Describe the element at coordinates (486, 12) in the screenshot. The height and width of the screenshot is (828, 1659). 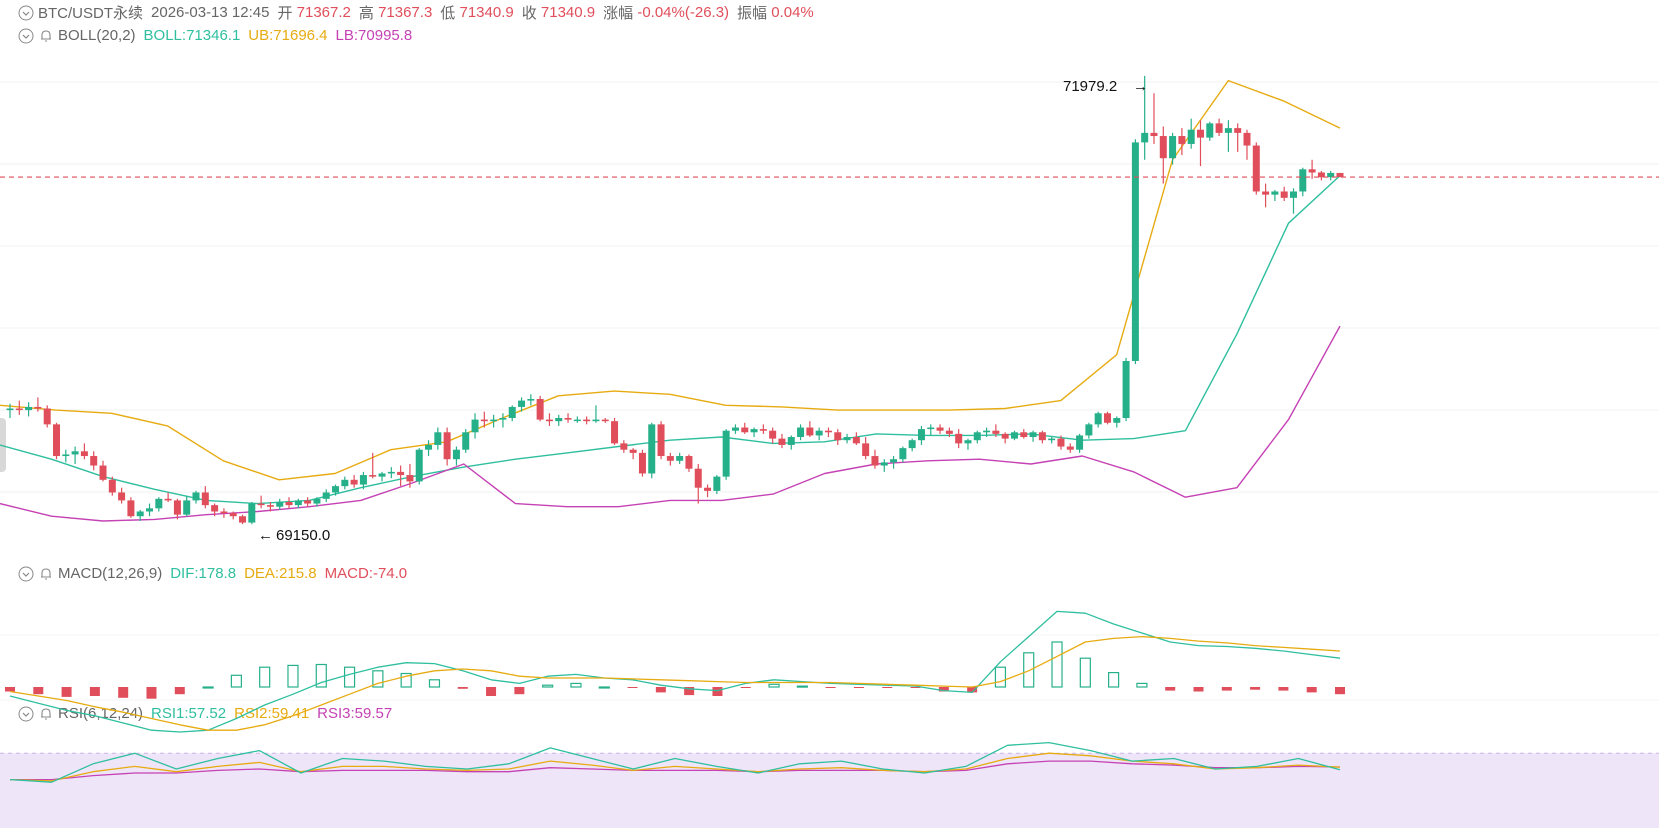
I see `low-value: 71340.9` at that location.